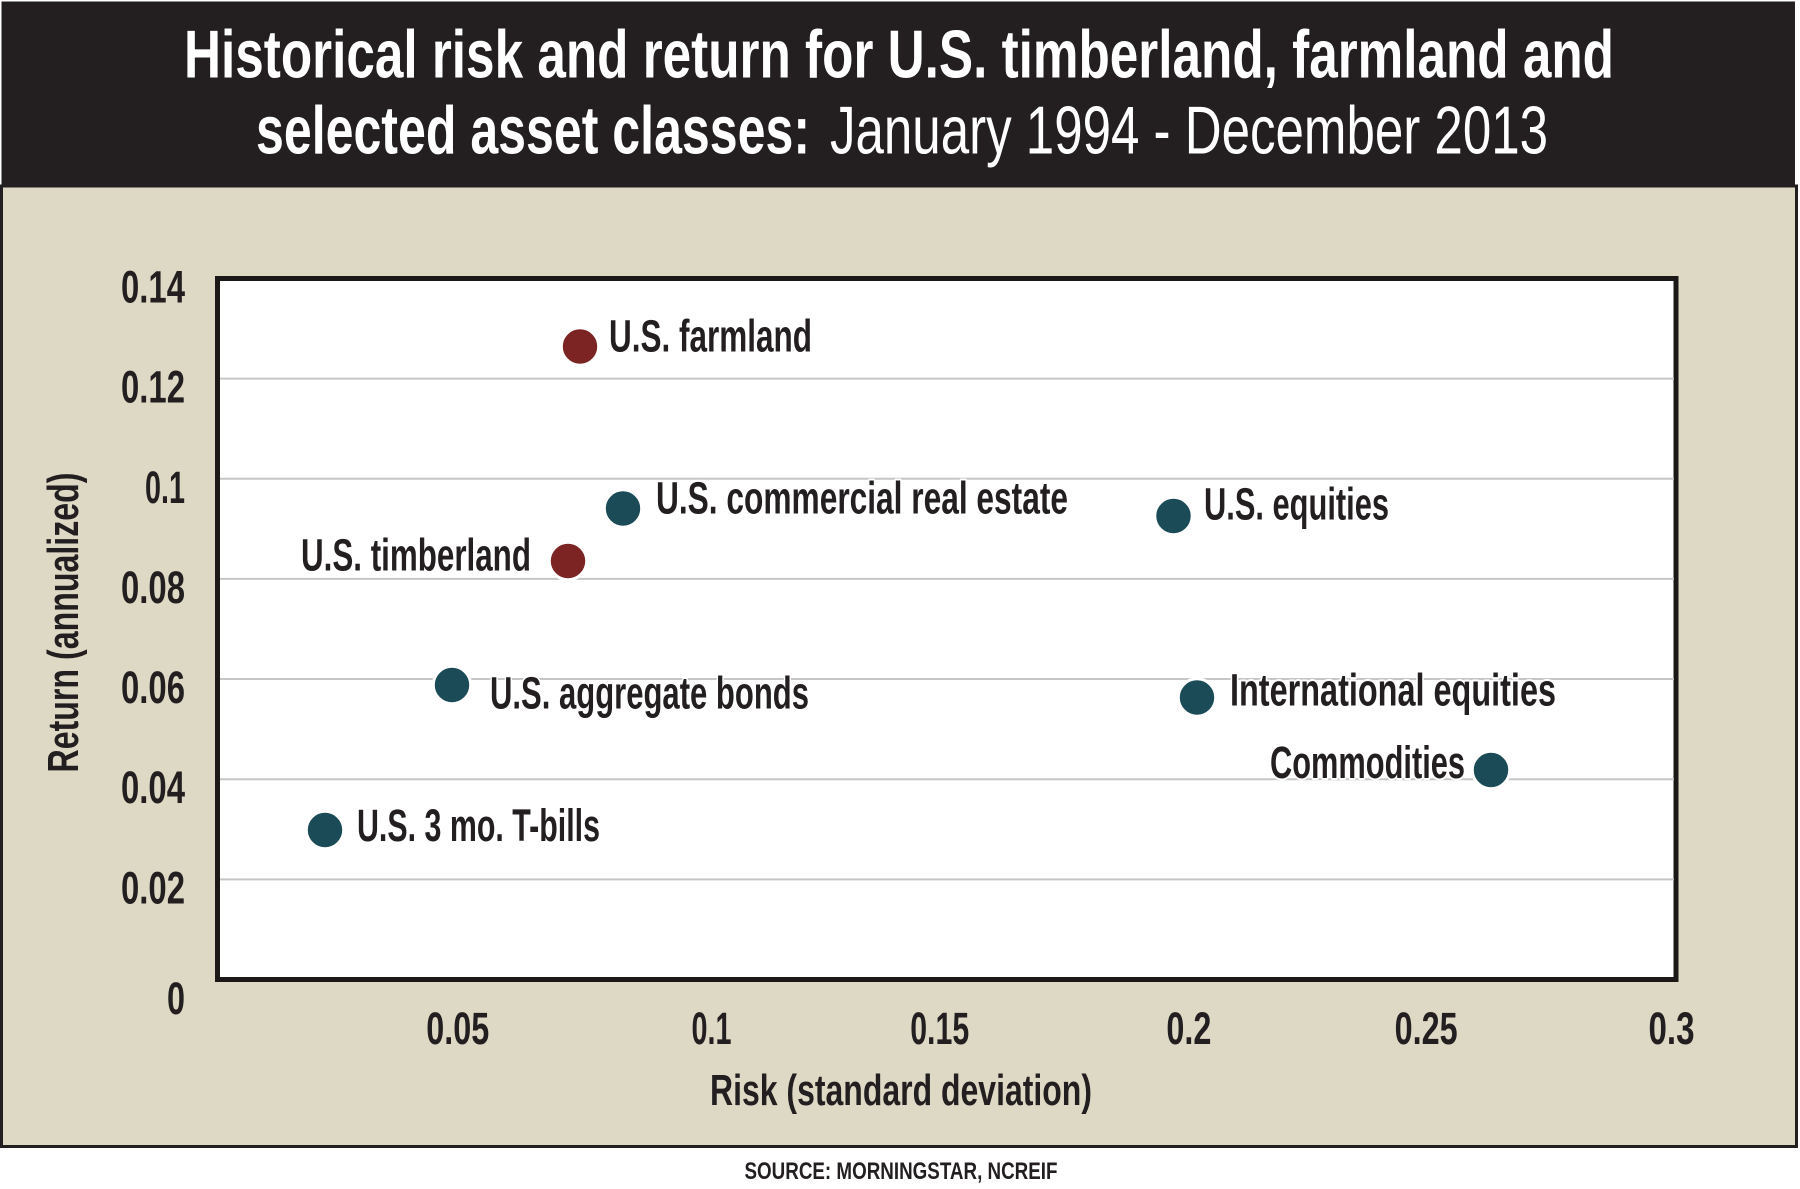 The image size is (1800, 1189). I want to click on svg-text: U.S. aggregate bonds, so click(649, 693).